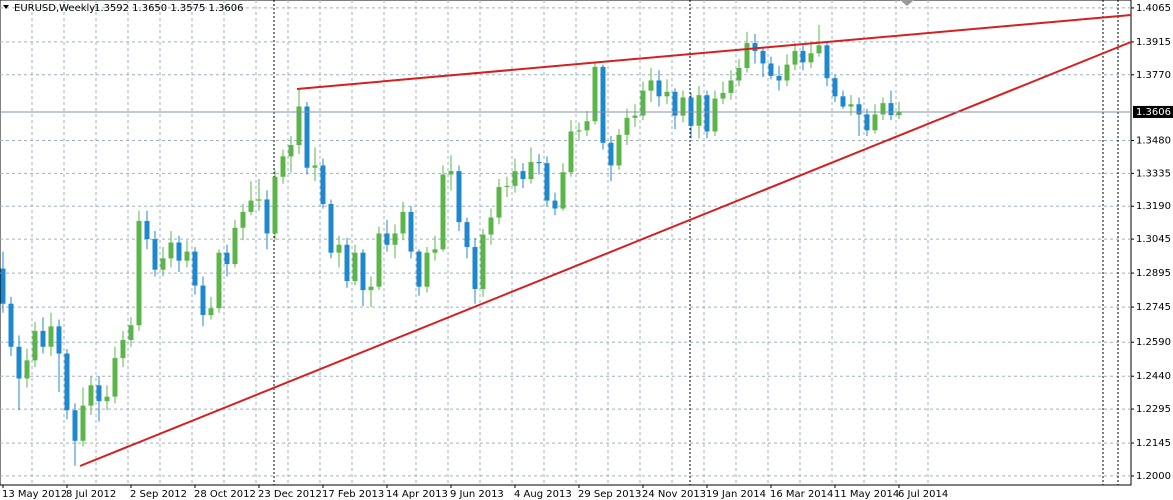 This screenshot has width=1173, height=500. Describe the element at coordinates (54, 8) in the screenshot. I see `chart-title: EURUSD,Weekly` at that location.